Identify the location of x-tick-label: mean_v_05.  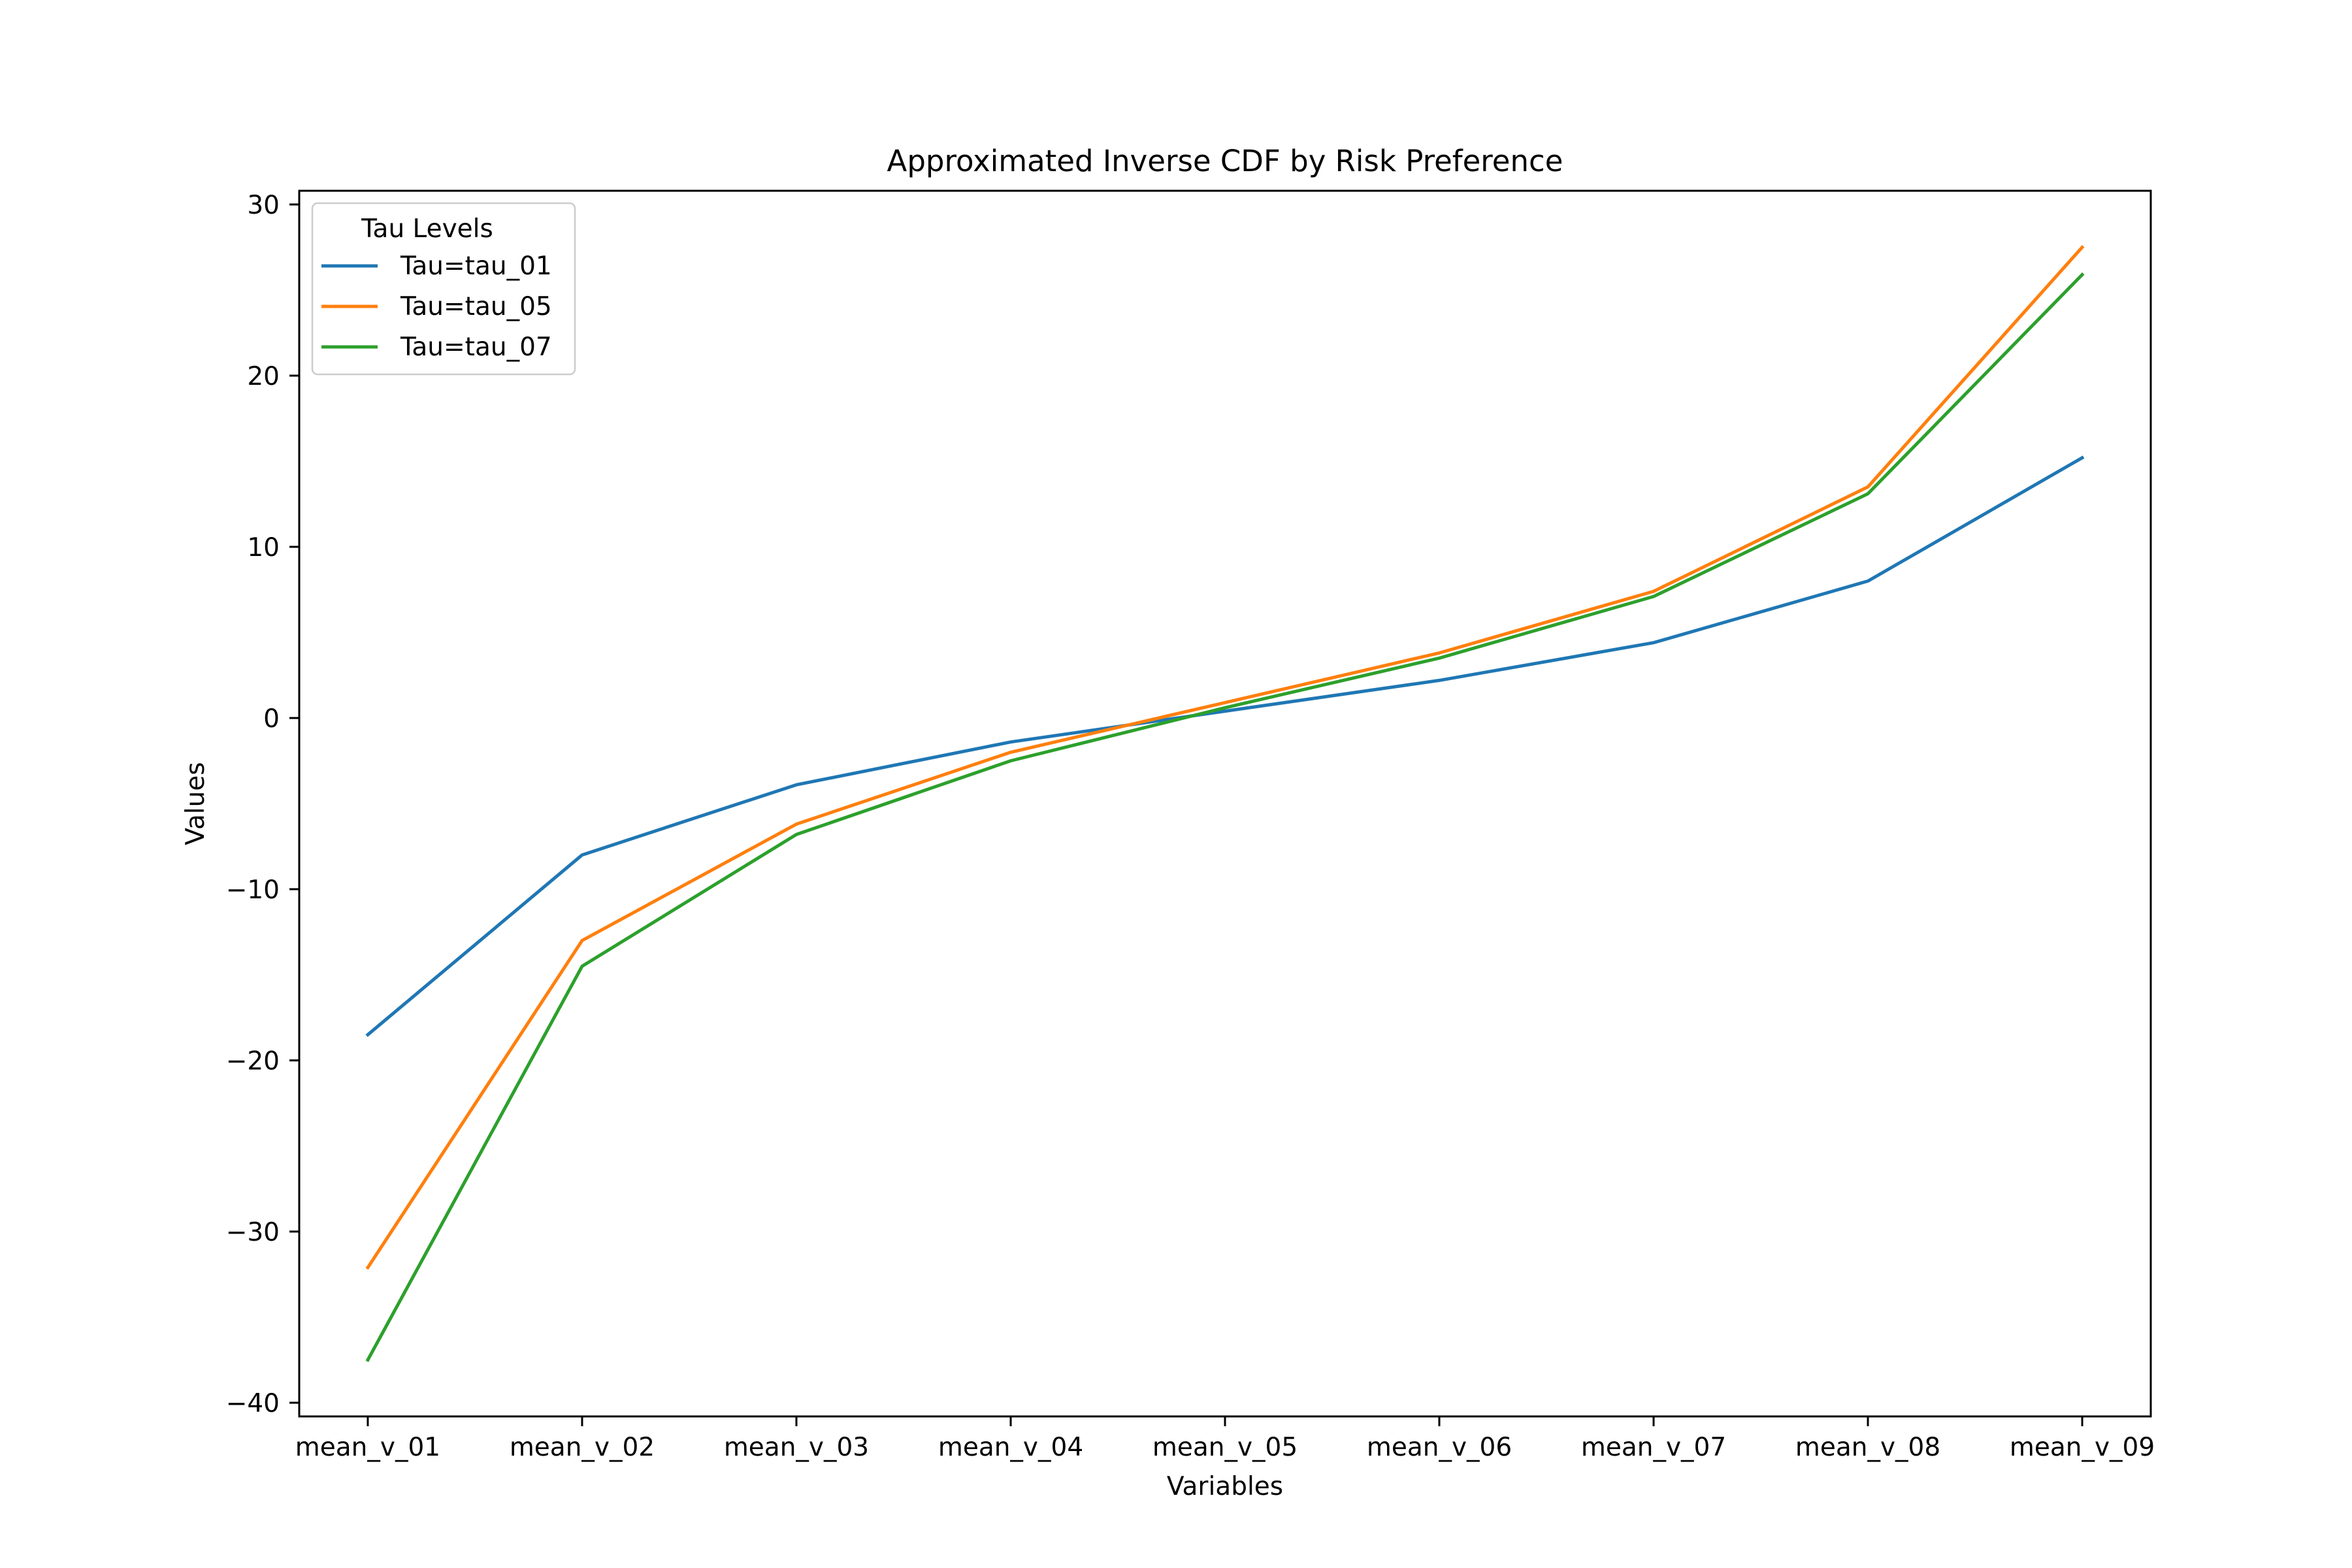
(1225, 1447).